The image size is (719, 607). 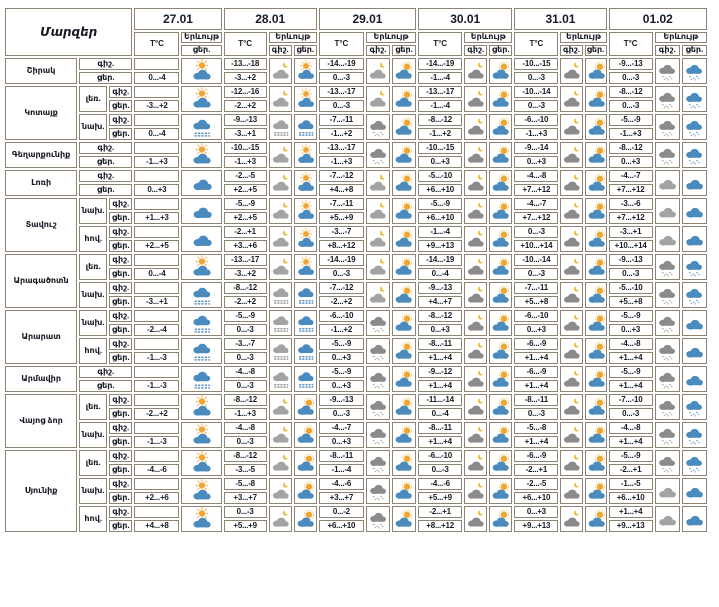 I want to click on temp-cell: -9...-13, so click(x=440, y=288).